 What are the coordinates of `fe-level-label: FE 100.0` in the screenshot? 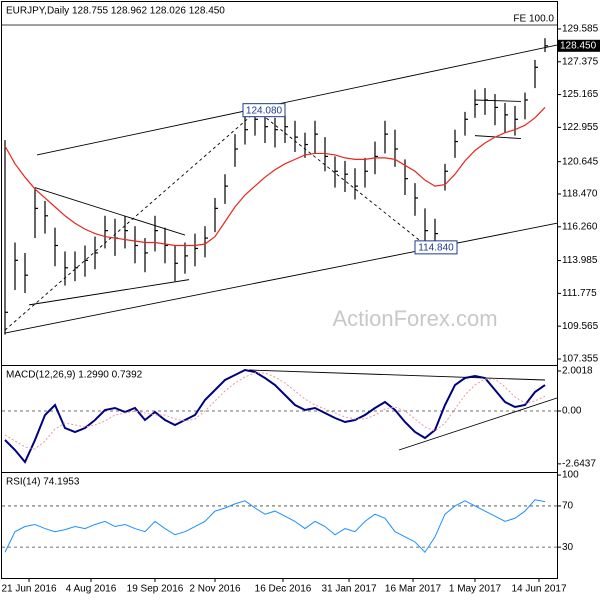 It's located at (533, 19).